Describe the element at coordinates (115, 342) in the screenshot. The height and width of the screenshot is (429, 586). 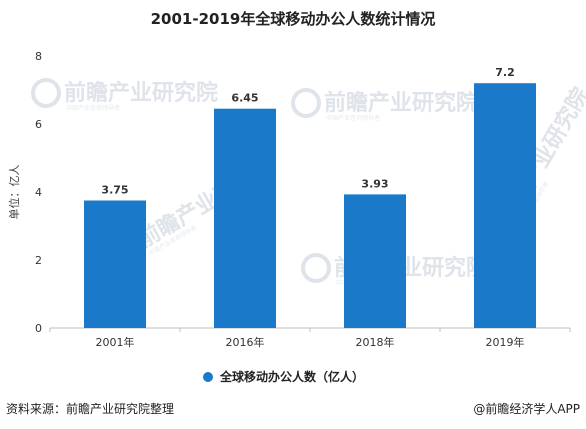
I see `x-tick-label: 2001年` at that location.